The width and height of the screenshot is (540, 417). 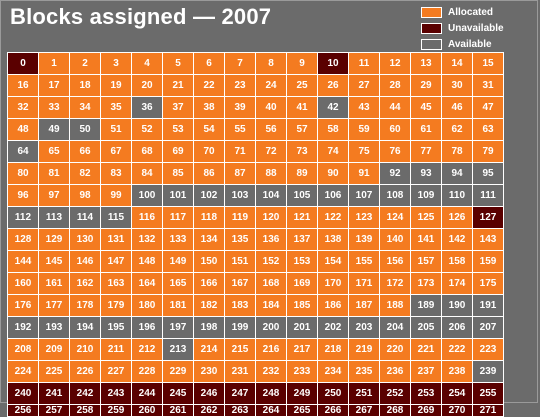 What do you see at coordinates (302, 85) in the screenshot?
I see `block-25-allocated: 25` at bounding box center [302, 85].